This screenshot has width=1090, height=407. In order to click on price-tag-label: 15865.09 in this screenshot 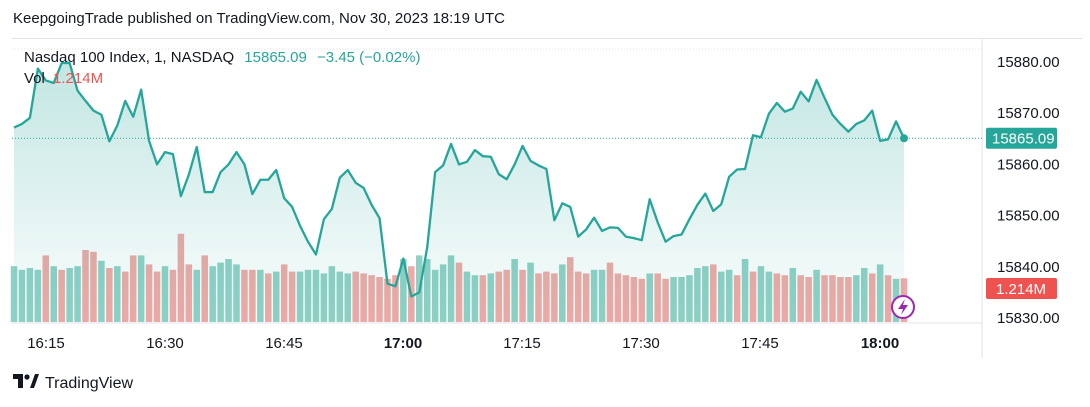, I will do `click(1023, 138)`.